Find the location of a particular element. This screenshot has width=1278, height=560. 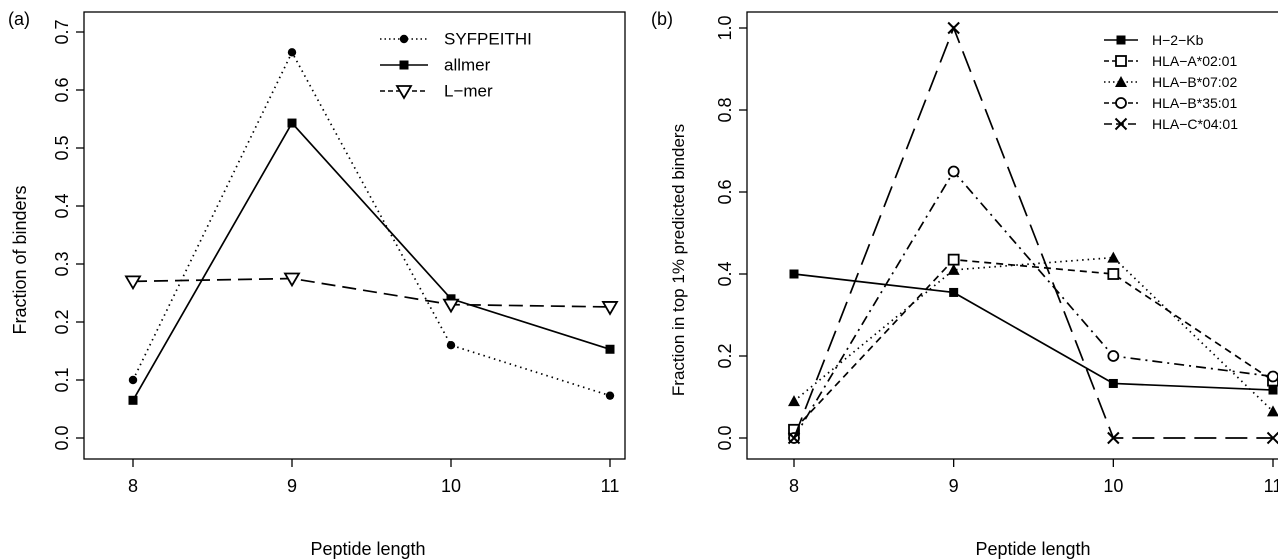

panel-a-legend-label: allmer is located at coordinates (467, 65).